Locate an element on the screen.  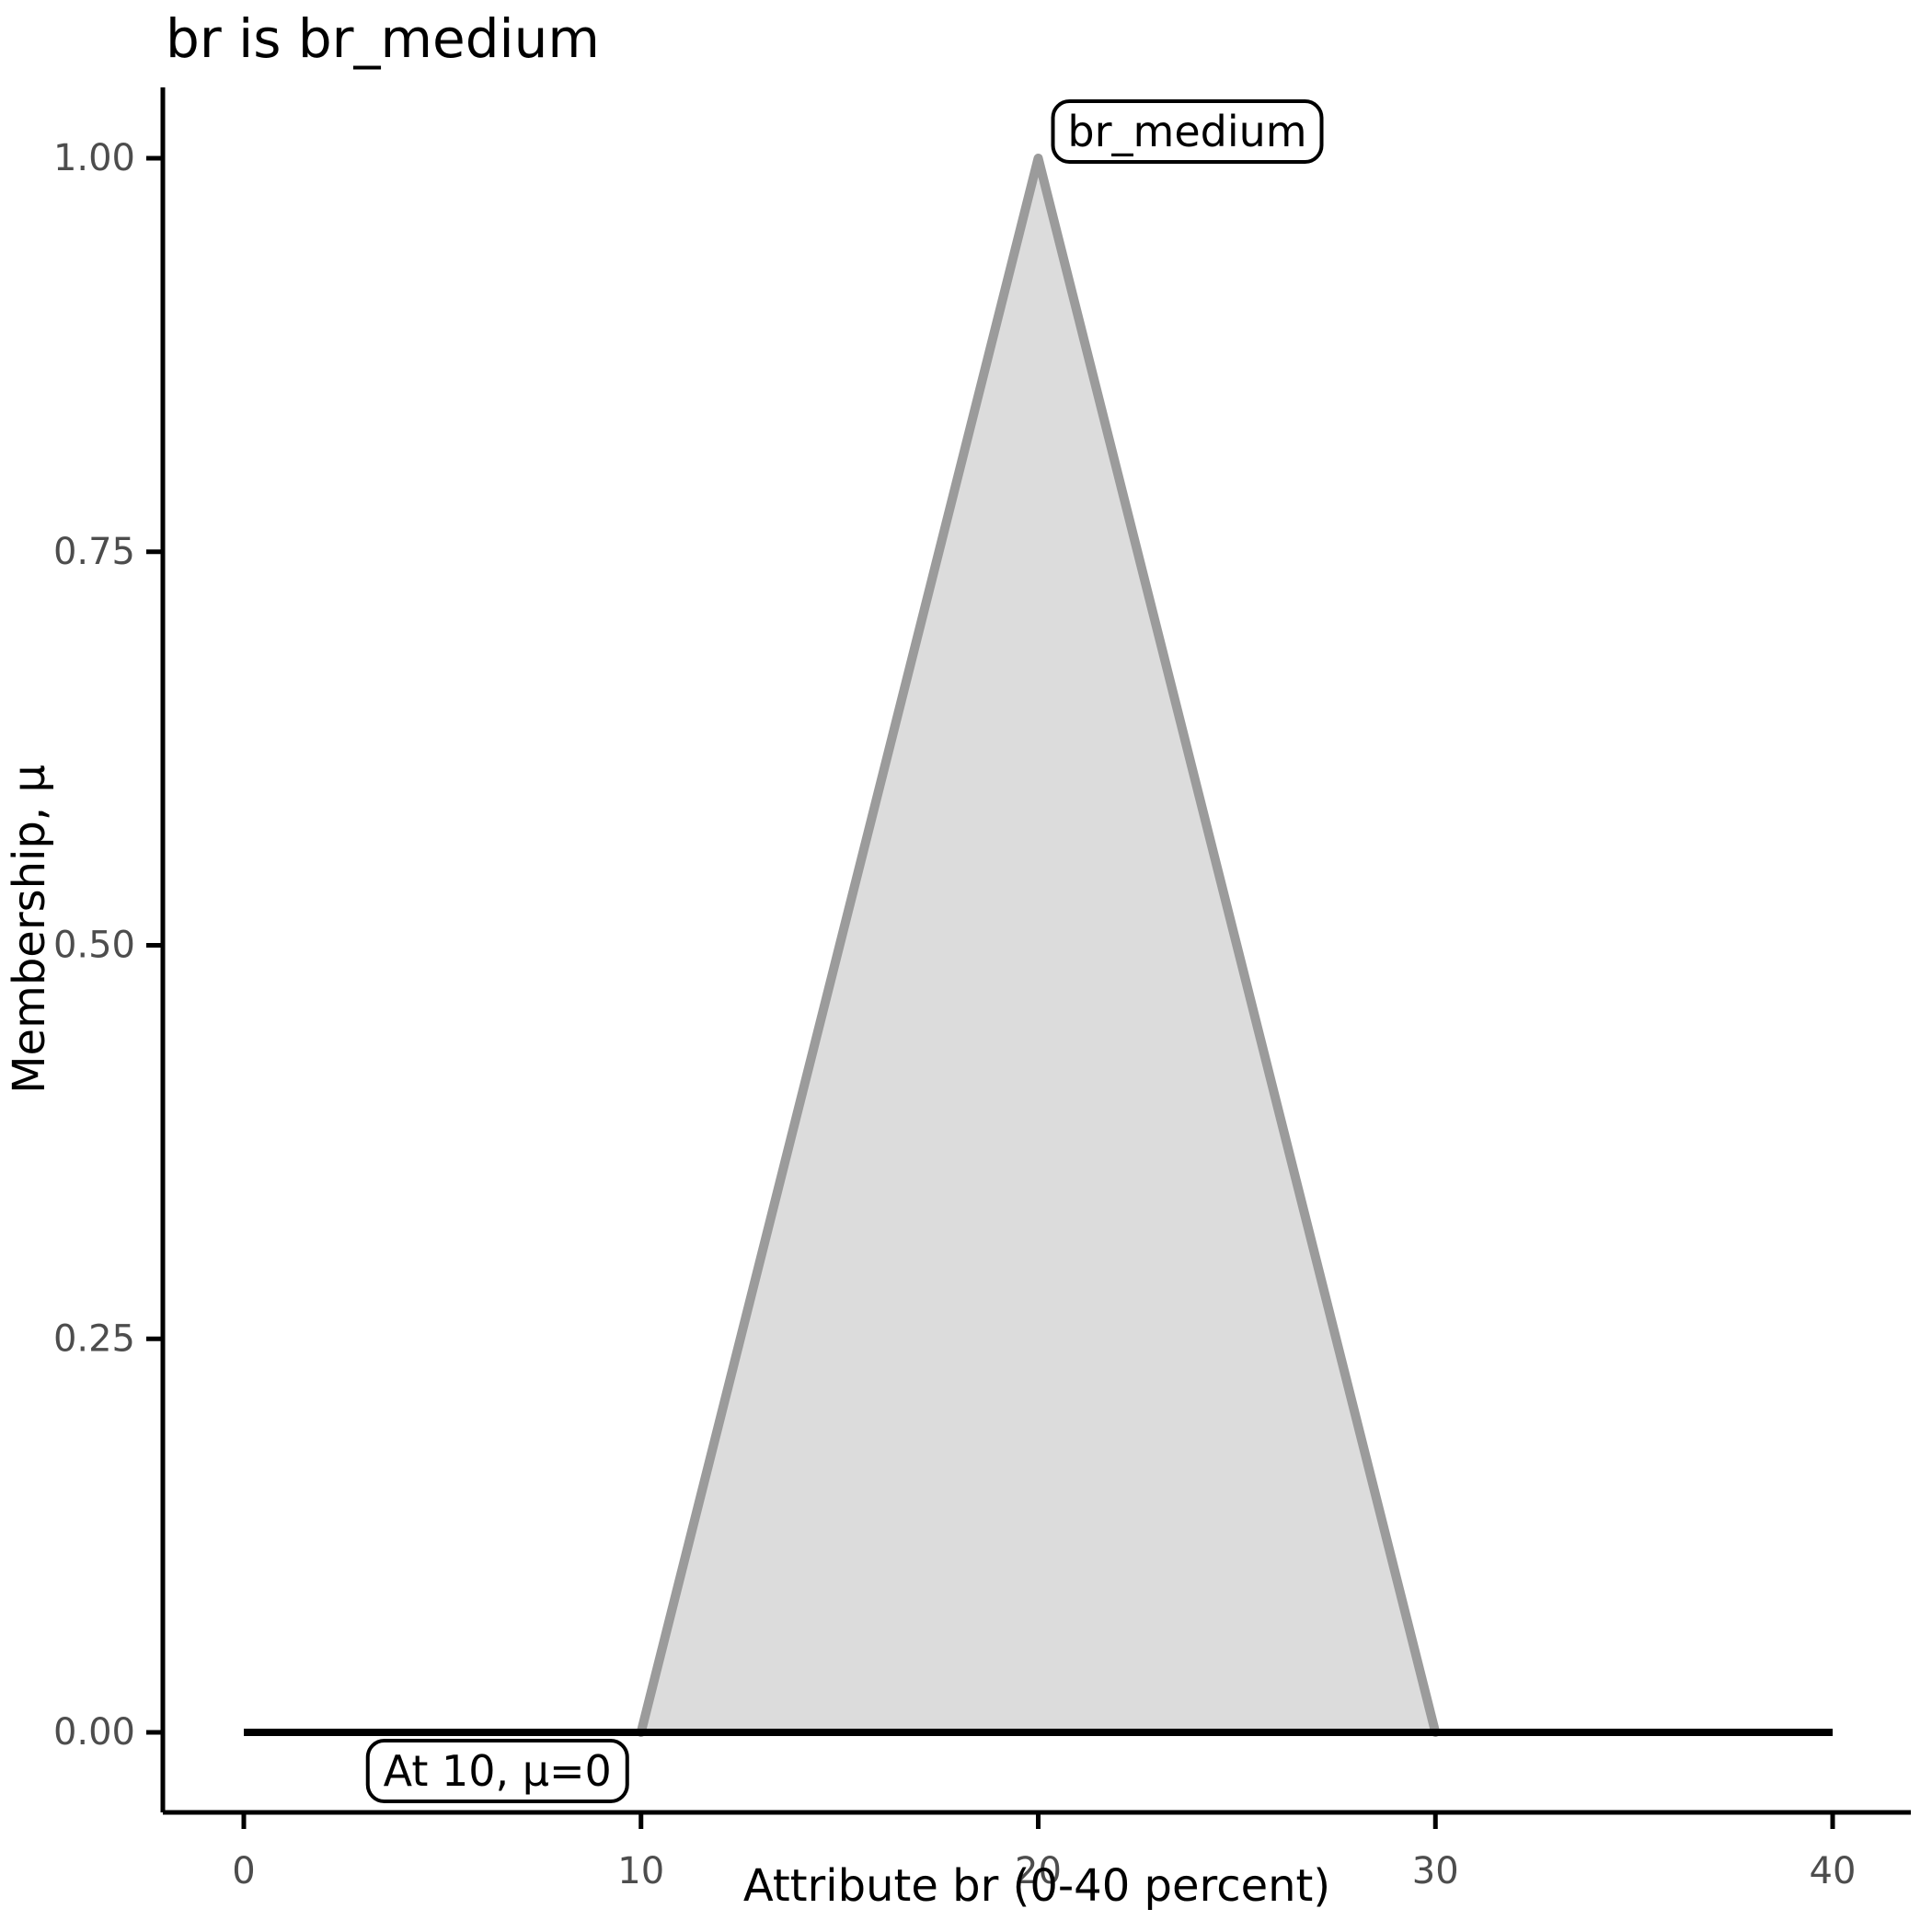
x-tick-label: 30 is located at coordinates (1435, 1871).